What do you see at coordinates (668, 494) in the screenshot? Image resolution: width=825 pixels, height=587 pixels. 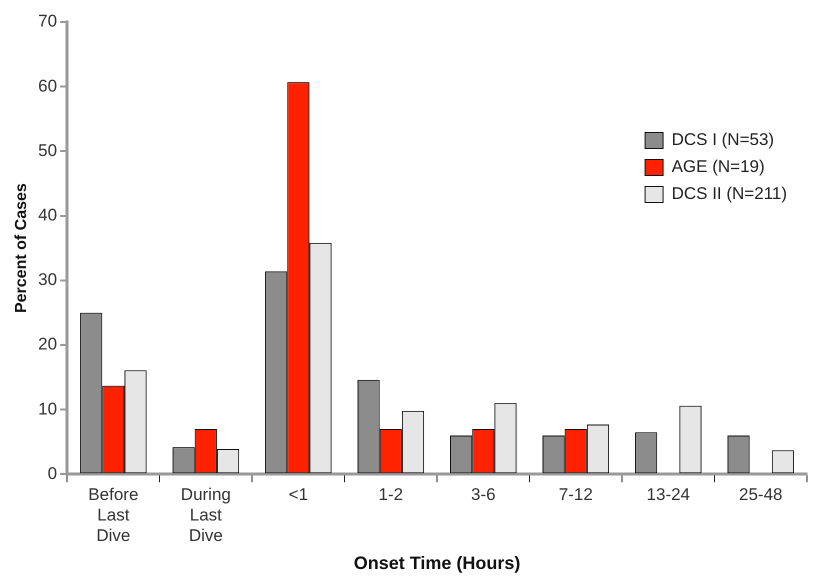 I see `x-tick-label: 13-24` at bounding box center [668, 494].